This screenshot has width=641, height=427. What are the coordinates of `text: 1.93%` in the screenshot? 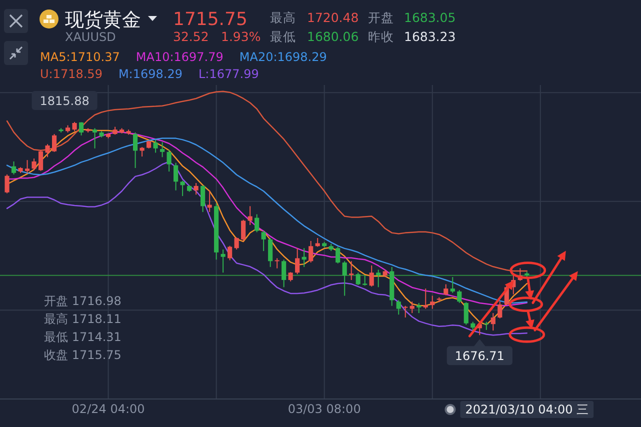 It's located at (241, 36).